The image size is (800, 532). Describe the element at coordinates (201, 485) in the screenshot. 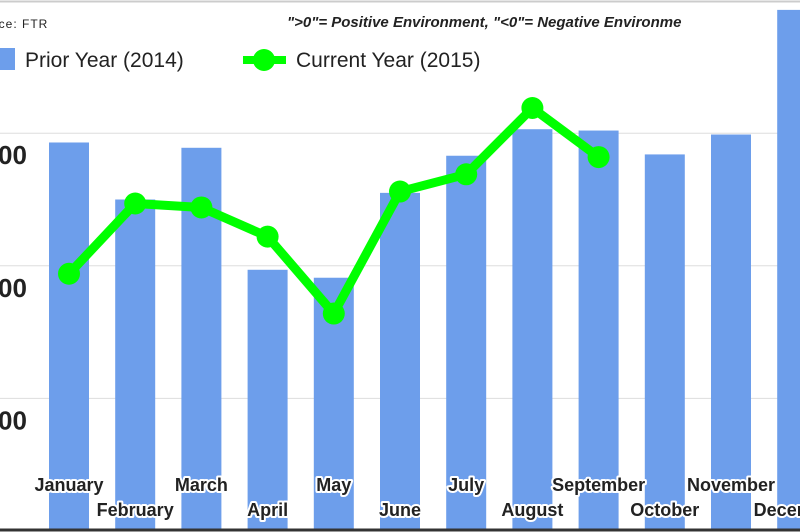

I see `x-tick-march: March` at that location.